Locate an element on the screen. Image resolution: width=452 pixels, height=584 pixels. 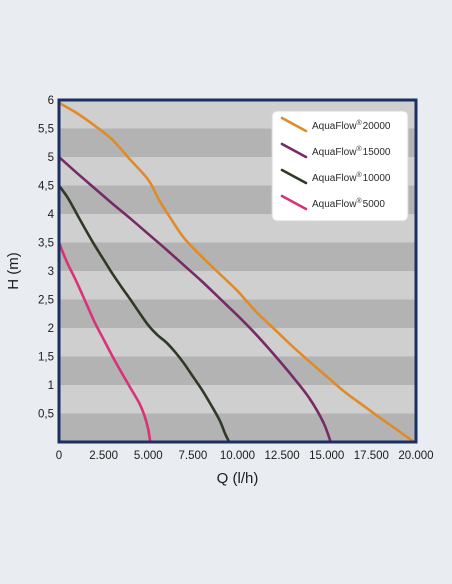
y-tick-label: 5,5 is located at coordinates (46, 130).